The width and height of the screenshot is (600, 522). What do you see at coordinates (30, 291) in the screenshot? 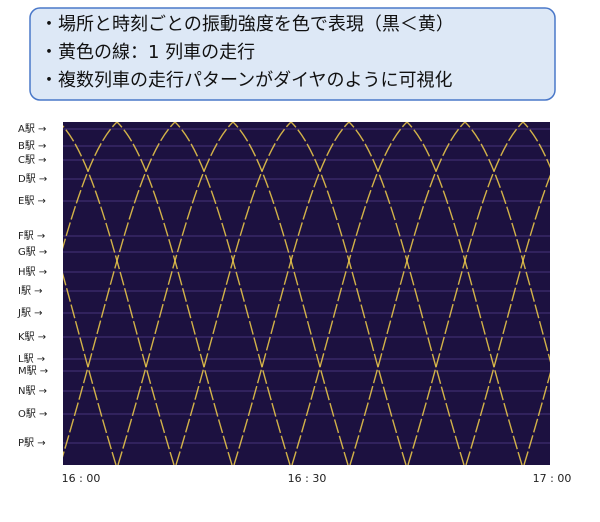
I see `station-label: I駅 →` at bounding box center [30, 291].